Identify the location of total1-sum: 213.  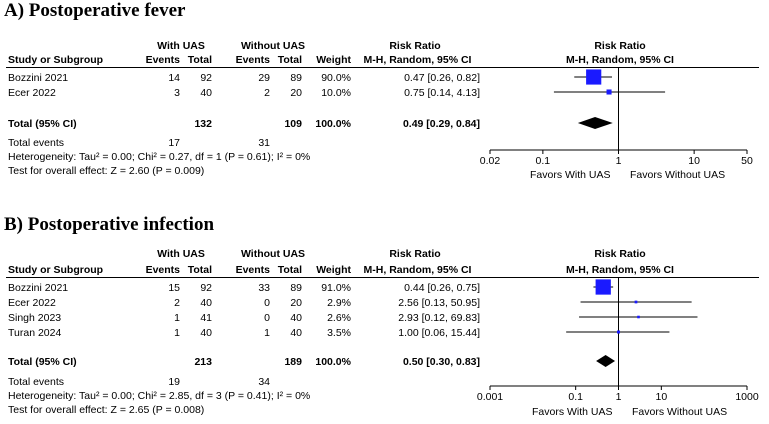
(203, 362).